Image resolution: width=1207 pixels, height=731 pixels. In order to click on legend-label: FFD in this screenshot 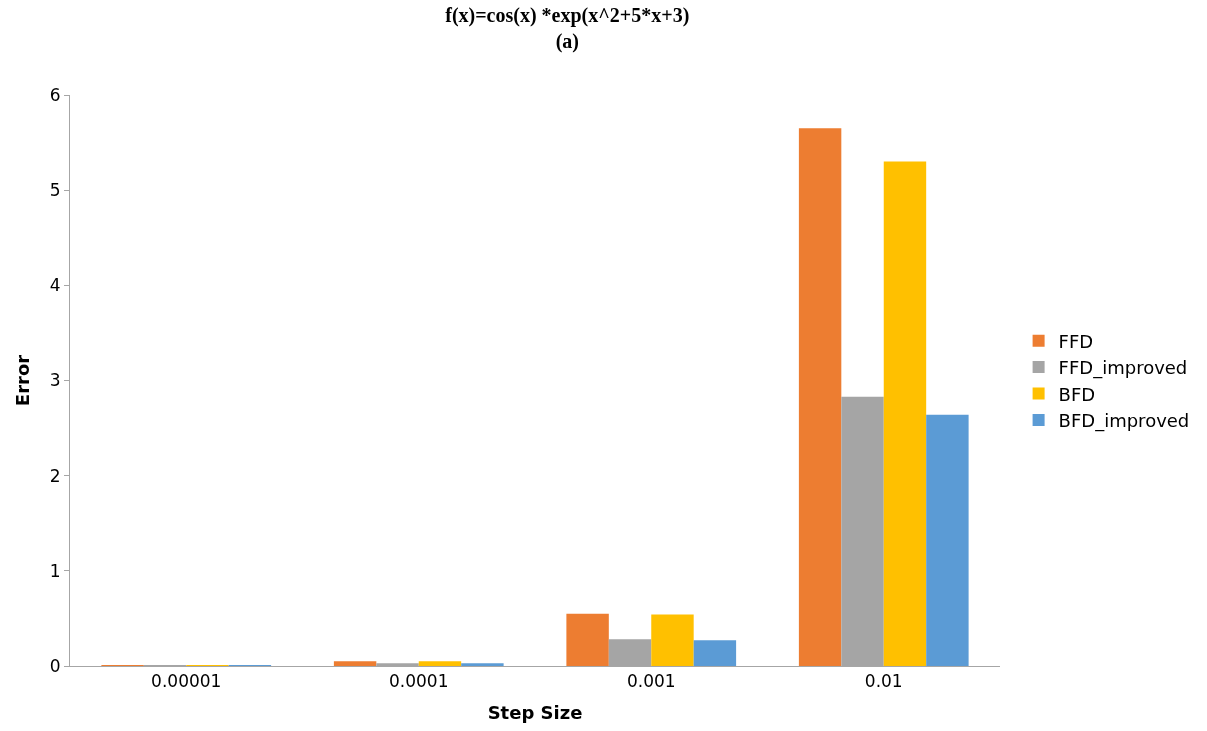, I will do `click(1076, 341)`.